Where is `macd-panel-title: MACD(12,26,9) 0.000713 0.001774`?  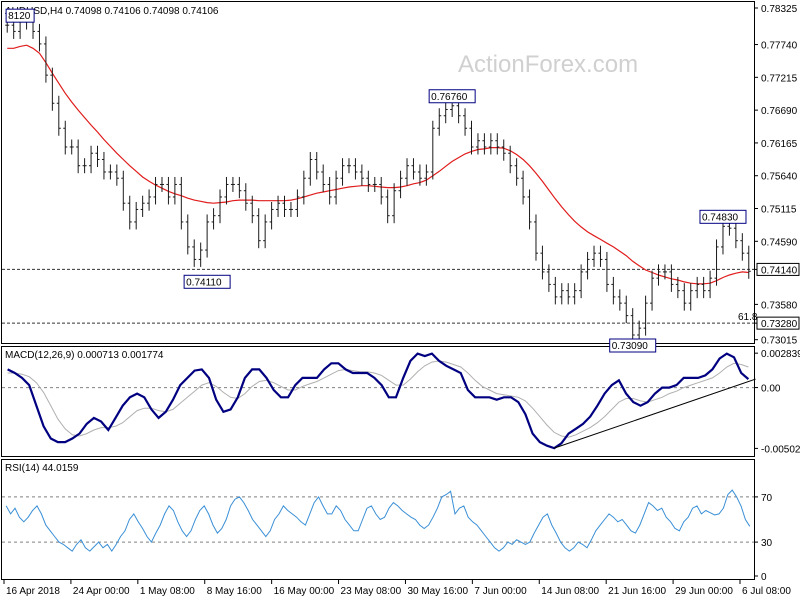 macd-panel-title: MACD(12,26,9) 0.000713 0.001774 is located at coordinates (84, 355).